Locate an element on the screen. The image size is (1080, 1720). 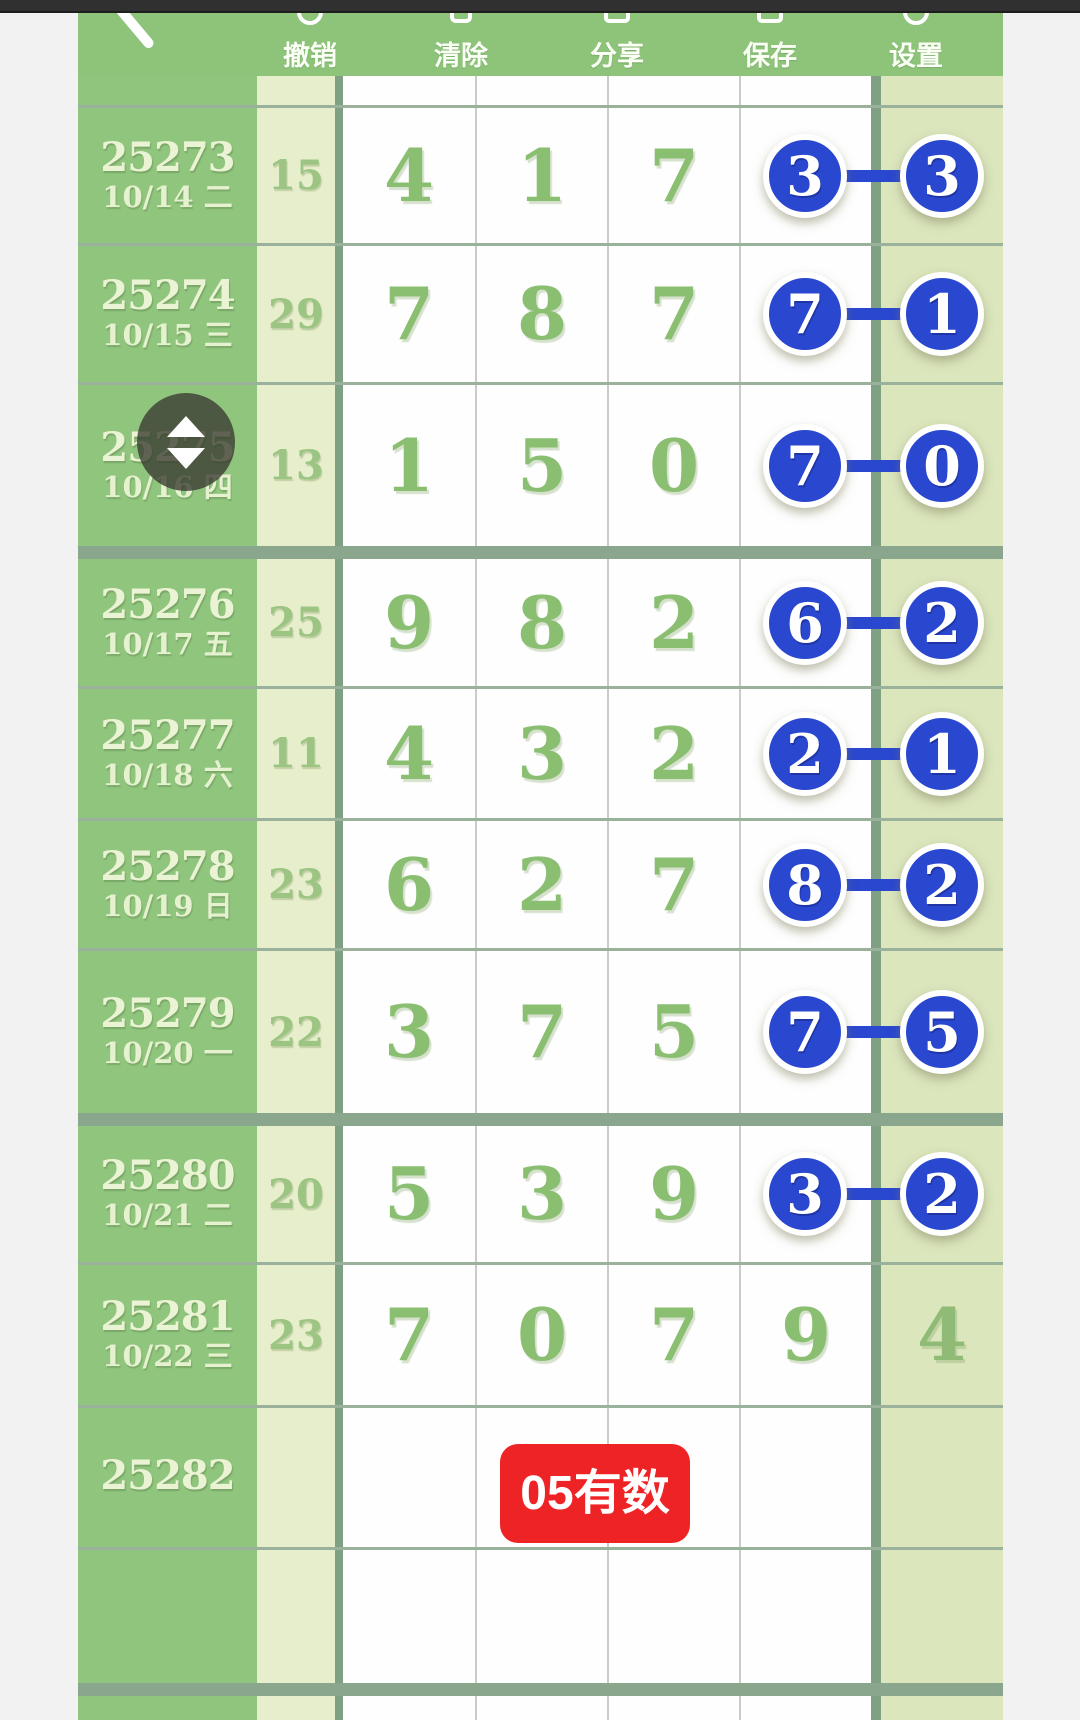
toolbar-item-save: 保存 is located at coordinates (770, 44).